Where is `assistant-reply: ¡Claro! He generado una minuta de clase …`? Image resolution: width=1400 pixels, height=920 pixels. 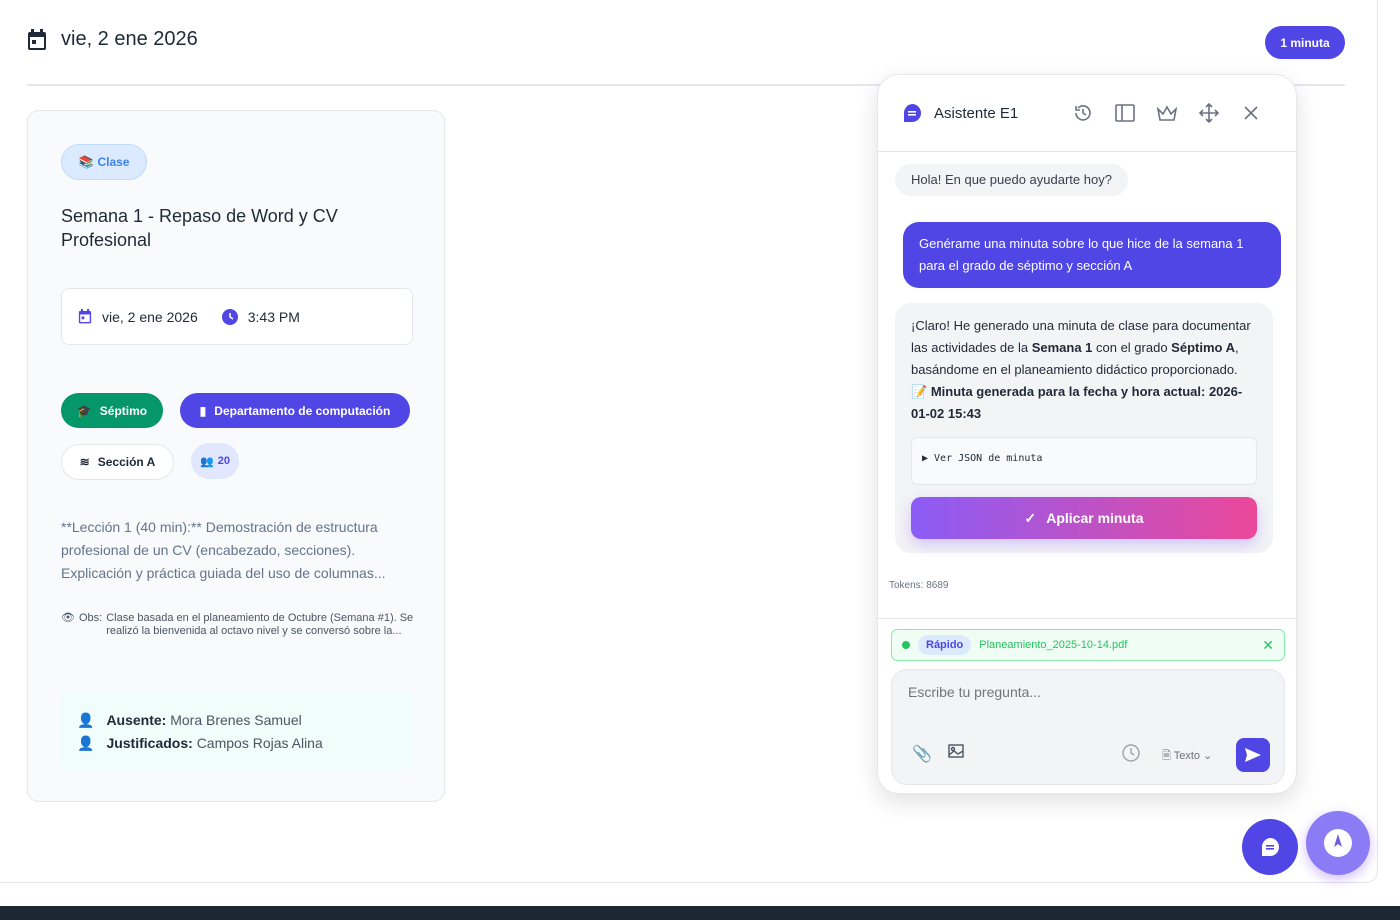 assistant-reply: ¡Claro! He generado una minuta de clase … is located at coordinates (1084, 428).